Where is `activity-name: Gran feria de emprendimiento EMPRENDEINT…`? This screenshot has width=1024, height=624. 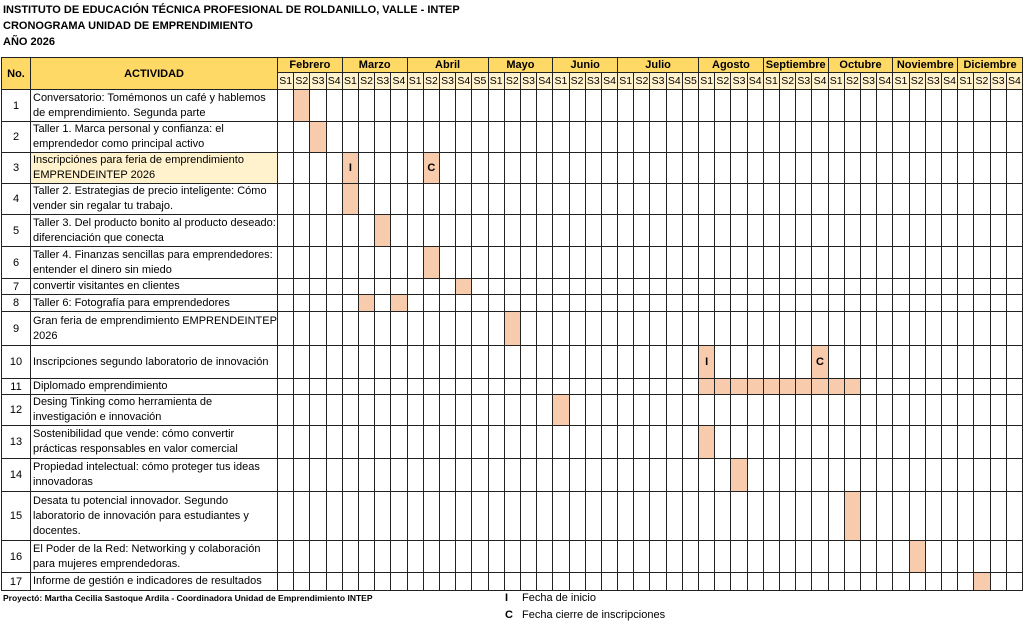
activity-name: Gran feria de emprendimiento EMPRENDEINT… is located at coordinates (154, 328).